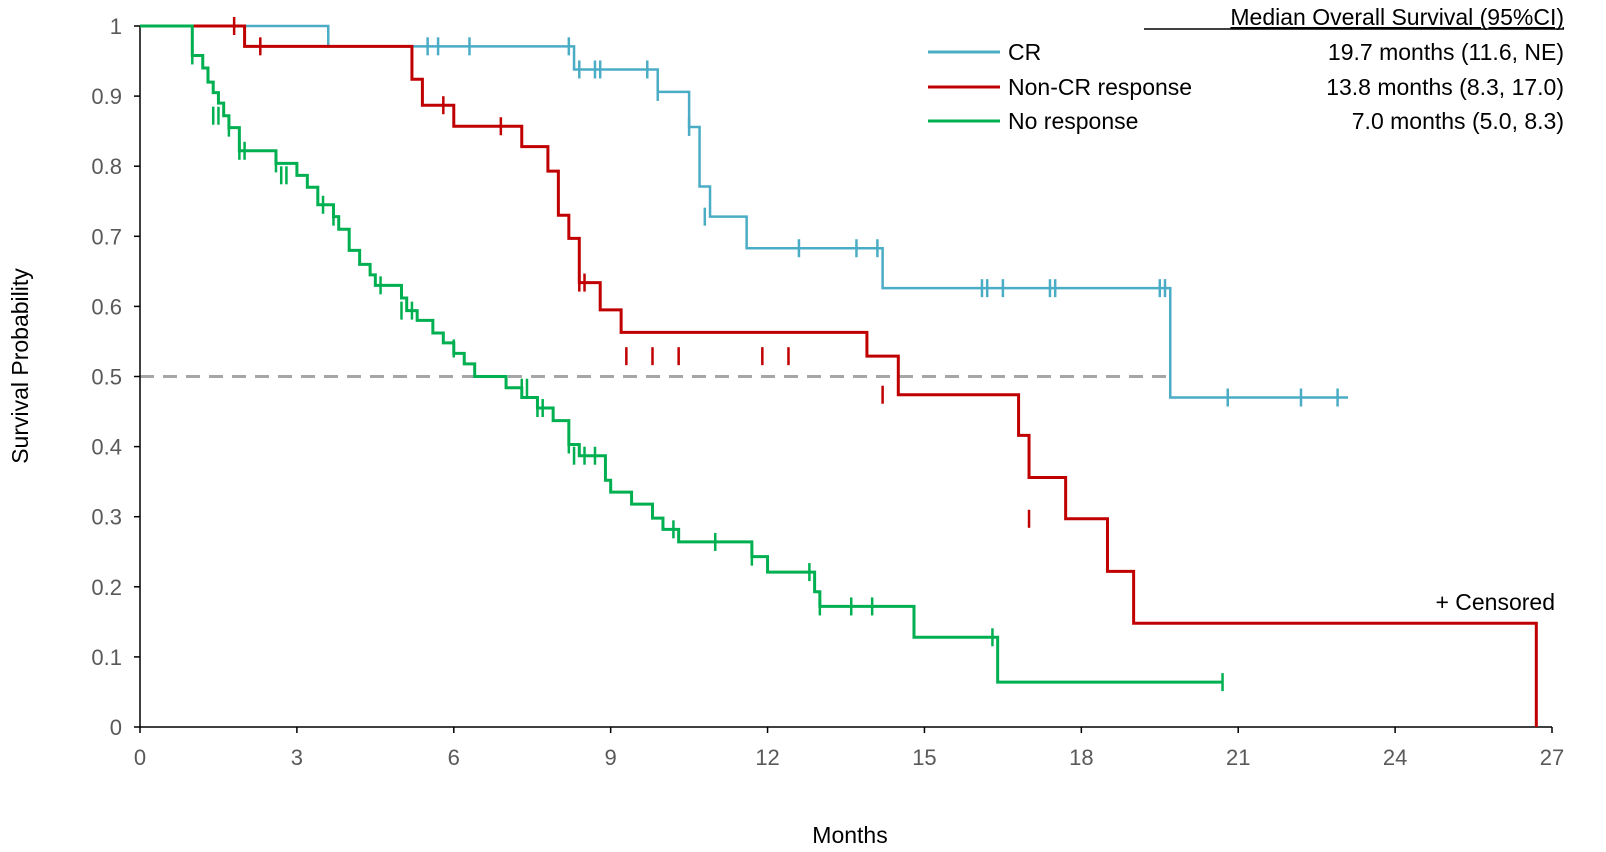 This screenshot has width=1606, height=852. Describe the element at coordinates (924, 757) in the screenshot. I see `x-tick-label: 15` at that location.